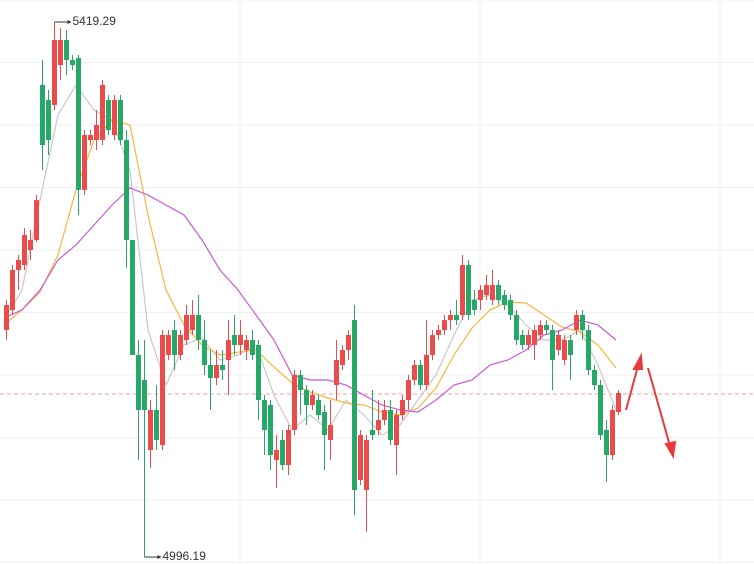 The image size is (754, 564). What do you see at coordinates (632, 388) in the screenshot?
I see `arrow-up` at bounding box center [632, 388].